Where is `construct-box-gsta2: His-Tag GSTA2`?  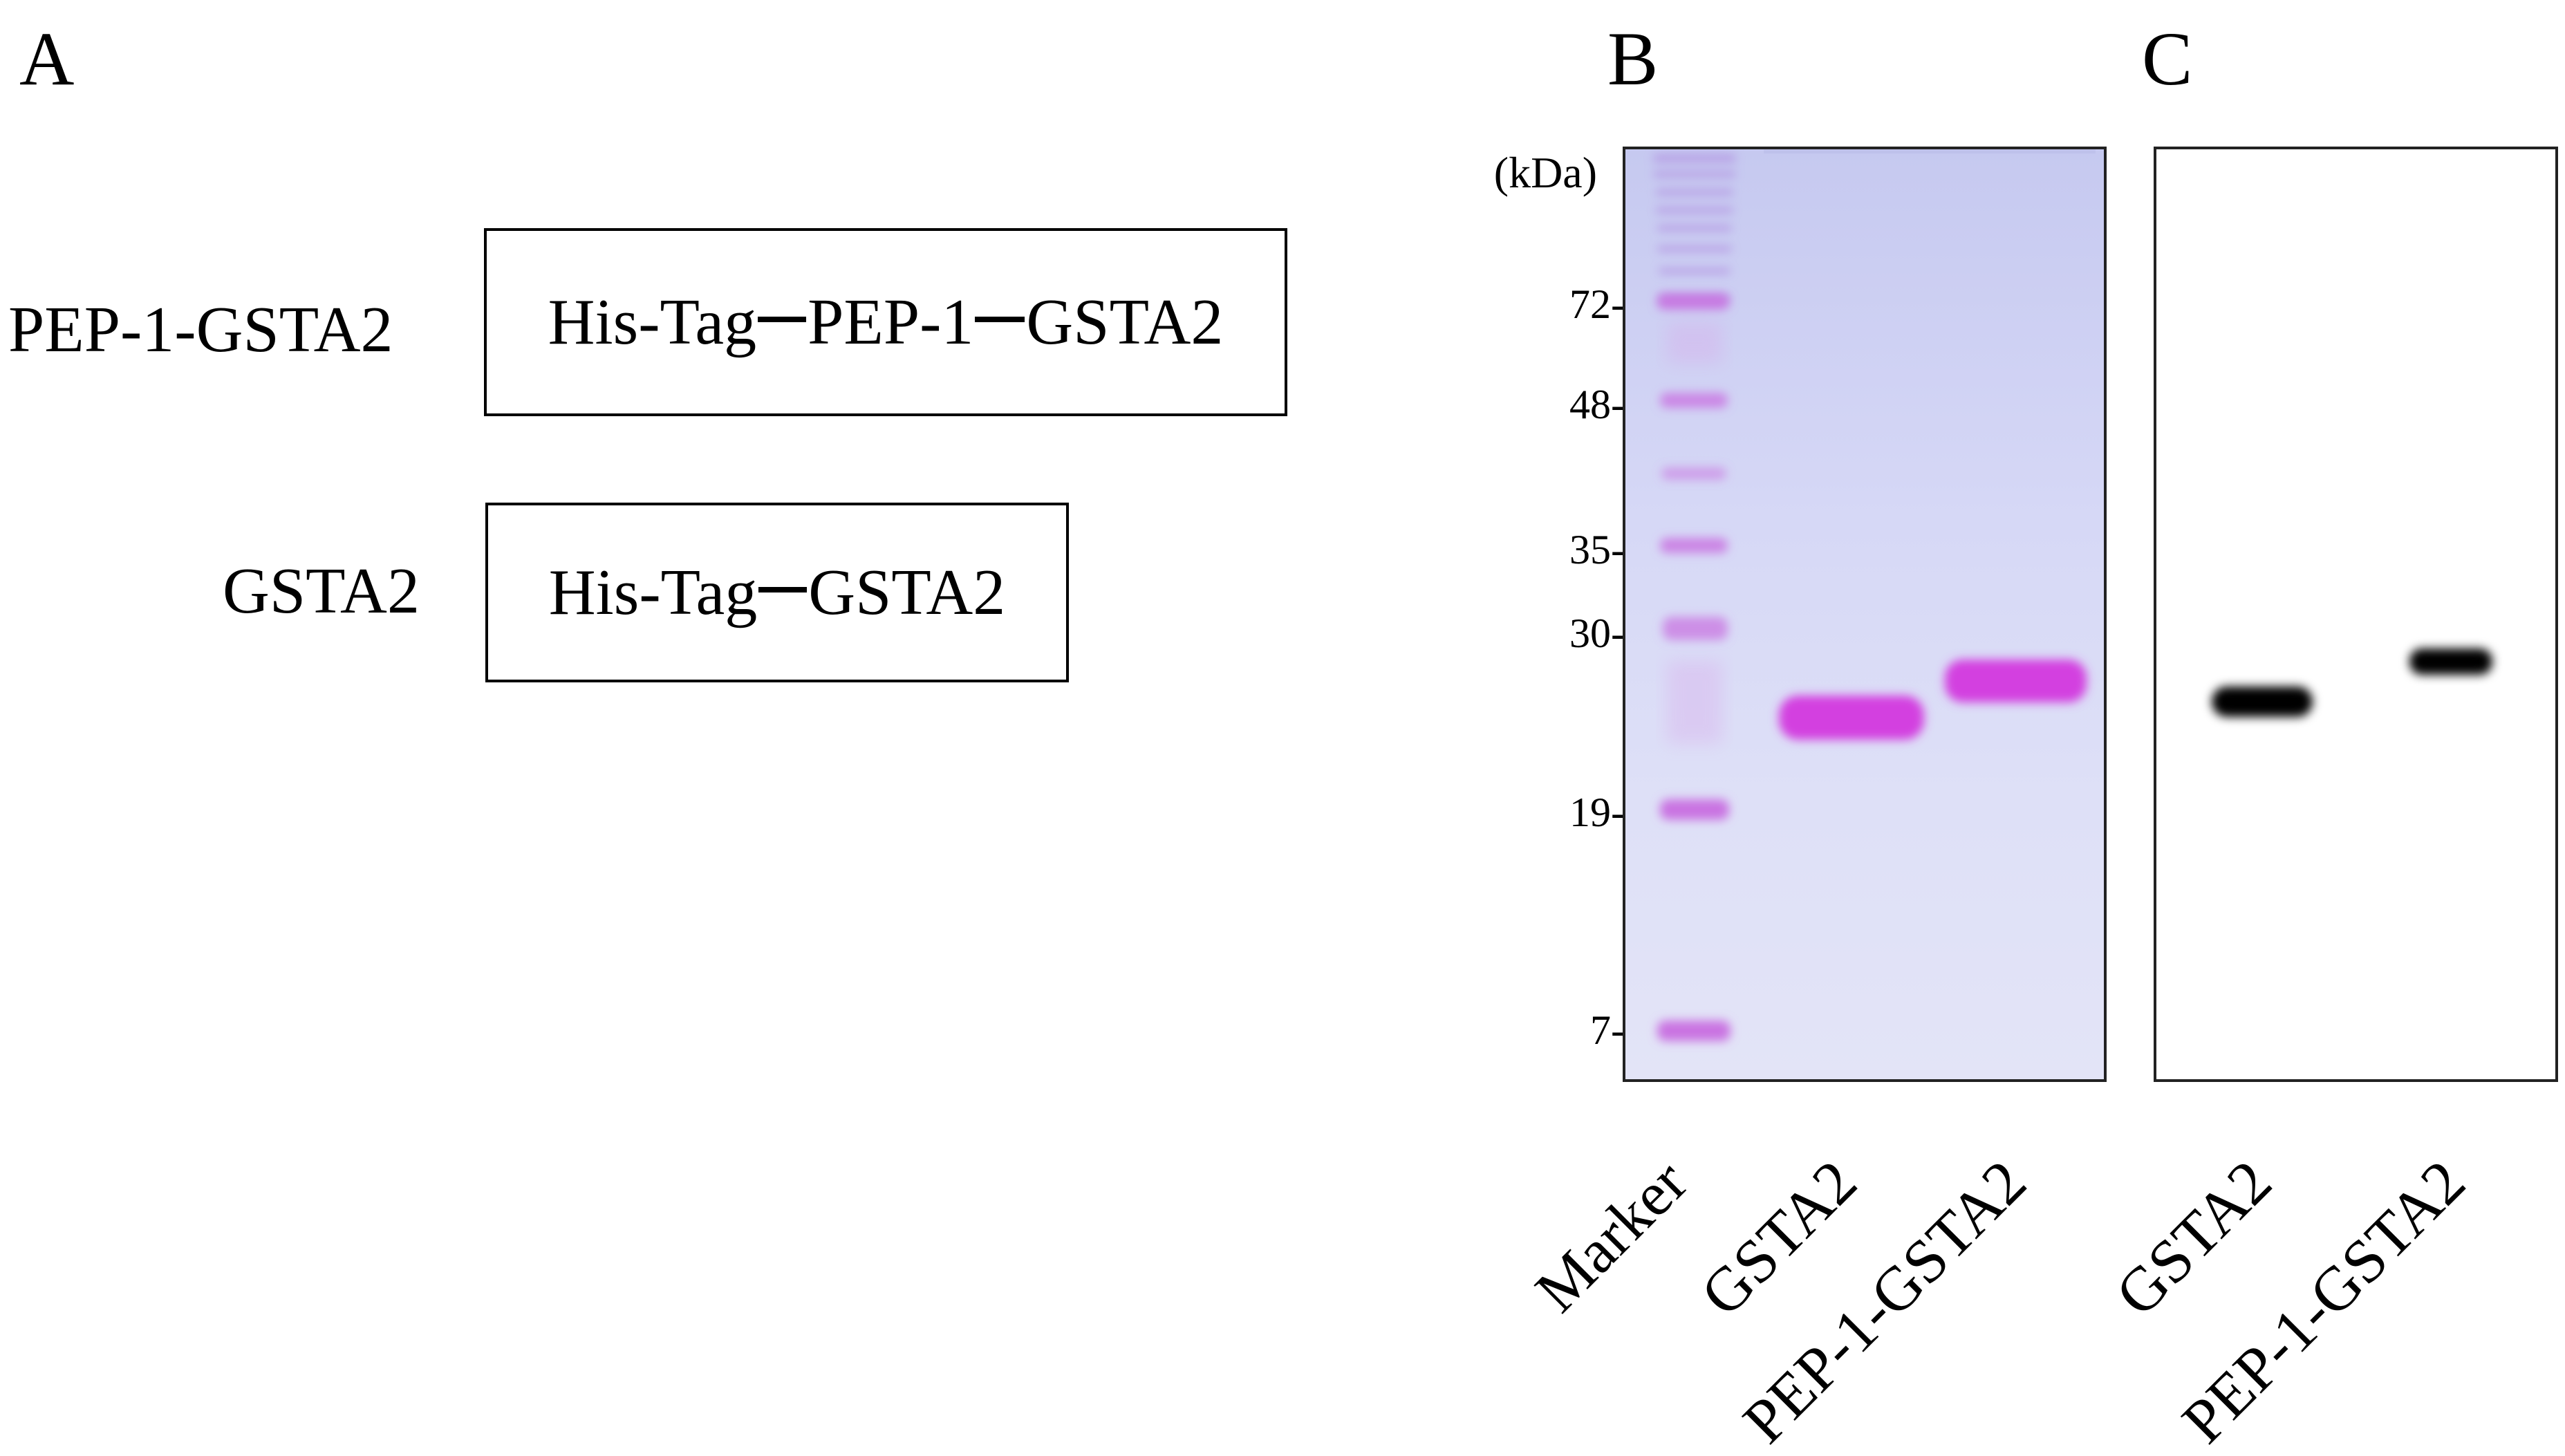
construct-box-gsta2: His-Tag GSTA2 is located at coordinates (777, 592).